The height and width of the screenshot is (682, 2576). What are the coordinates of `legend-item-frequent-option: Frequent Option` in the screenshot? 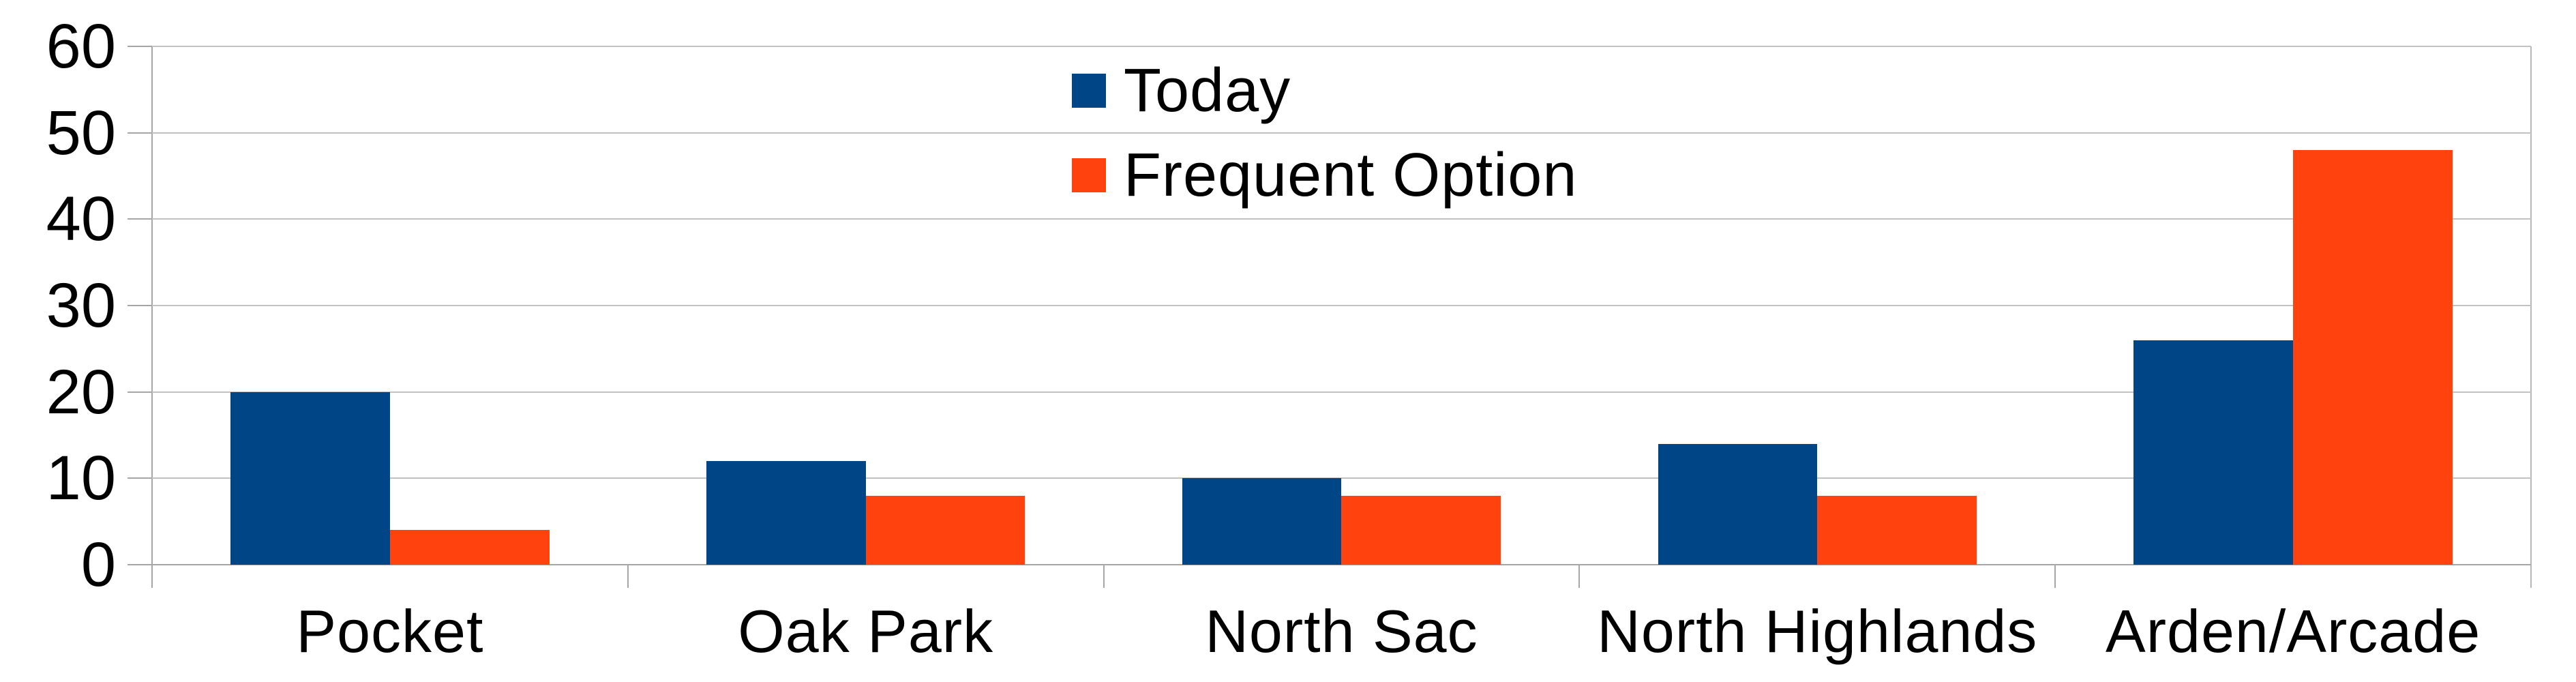 It's located at (1324, 175).